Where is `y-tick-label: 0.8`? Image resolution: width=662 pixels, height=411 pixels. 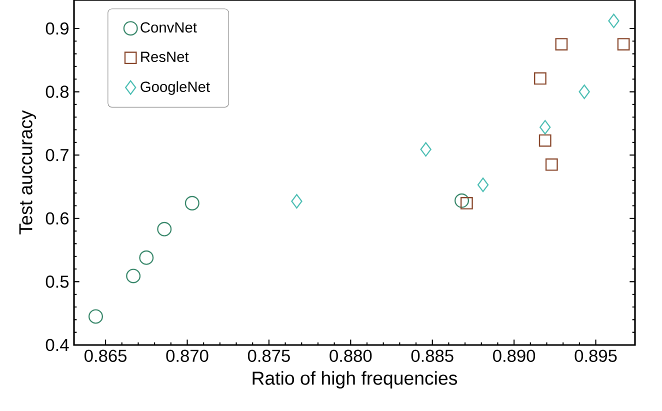
y-tick-label: 0.8 is located at coordinates (57, 92).